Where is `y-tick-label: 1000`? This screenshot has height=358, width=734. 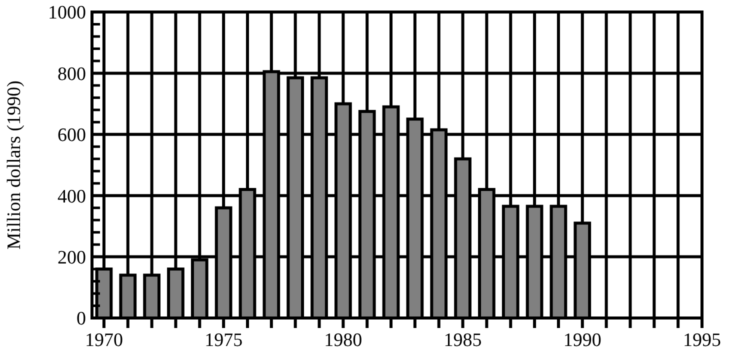
y-tick-label: 1000 is located at coordinates (67, 13).